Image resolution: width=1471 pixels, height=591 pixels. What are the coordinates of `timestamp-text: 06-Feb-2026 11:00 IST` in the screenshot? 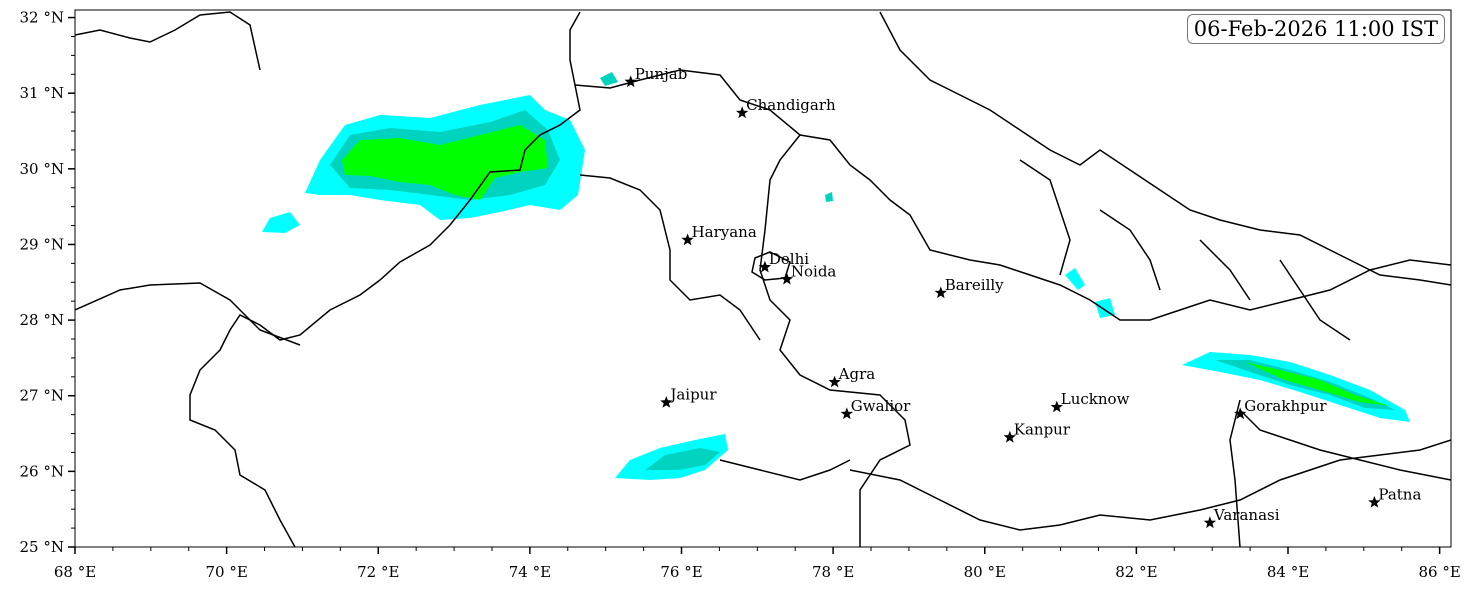 It's located at (1315, 29).